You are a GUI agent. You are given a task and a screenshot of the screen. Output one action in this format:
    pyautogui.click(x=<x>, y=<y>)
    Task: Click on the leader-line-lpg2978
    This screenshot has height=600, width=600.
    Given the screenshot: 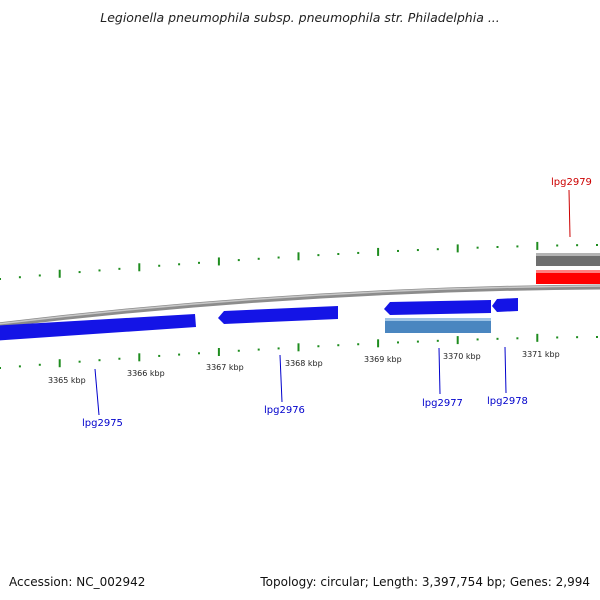 What is the action you would take?
    pyautogui.click(x=505, y=370)
    